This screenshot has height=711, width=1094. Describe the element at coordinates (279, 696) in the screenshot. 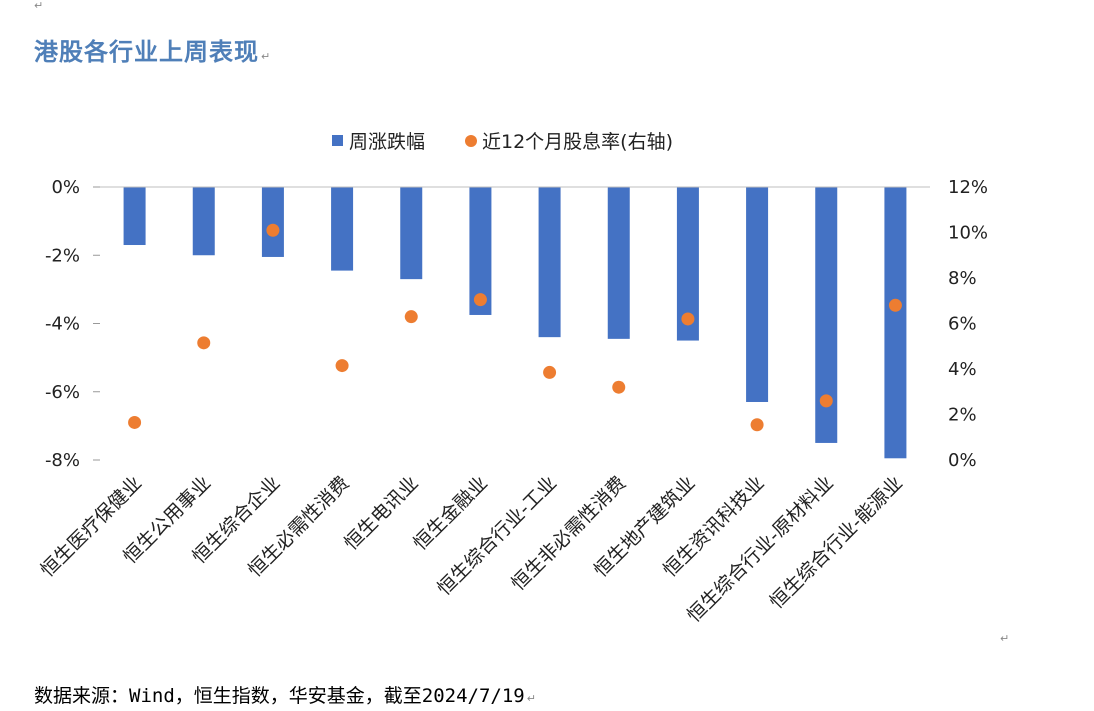

I see `source-note-text: 数据来源：Wind，恒生指数，华安基金，截至2024/7/19` at that location.